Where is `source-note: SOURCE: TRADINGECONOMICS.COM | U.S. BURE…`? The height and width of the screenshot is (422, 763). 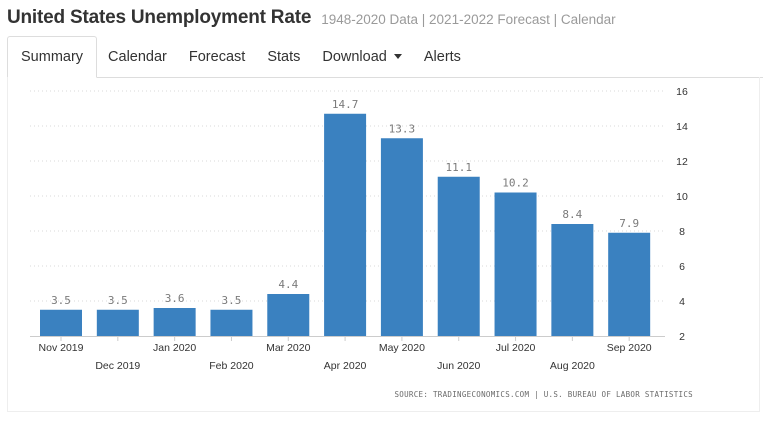 source-note: SOURCE: TRADINGECONOMICS.COM | U.S. BURE… is located at coordinates (543, 394).